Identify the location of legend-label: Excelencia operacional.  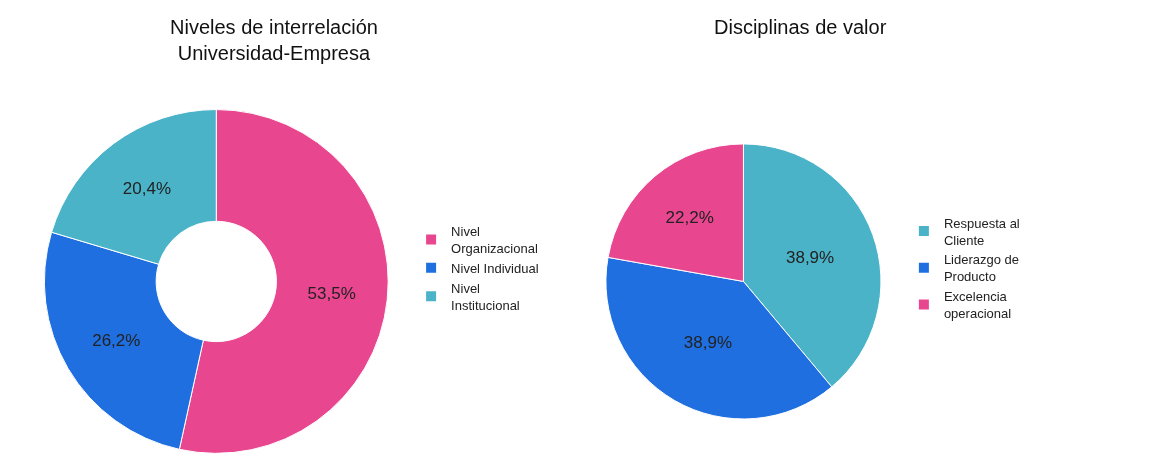
(977, 305).